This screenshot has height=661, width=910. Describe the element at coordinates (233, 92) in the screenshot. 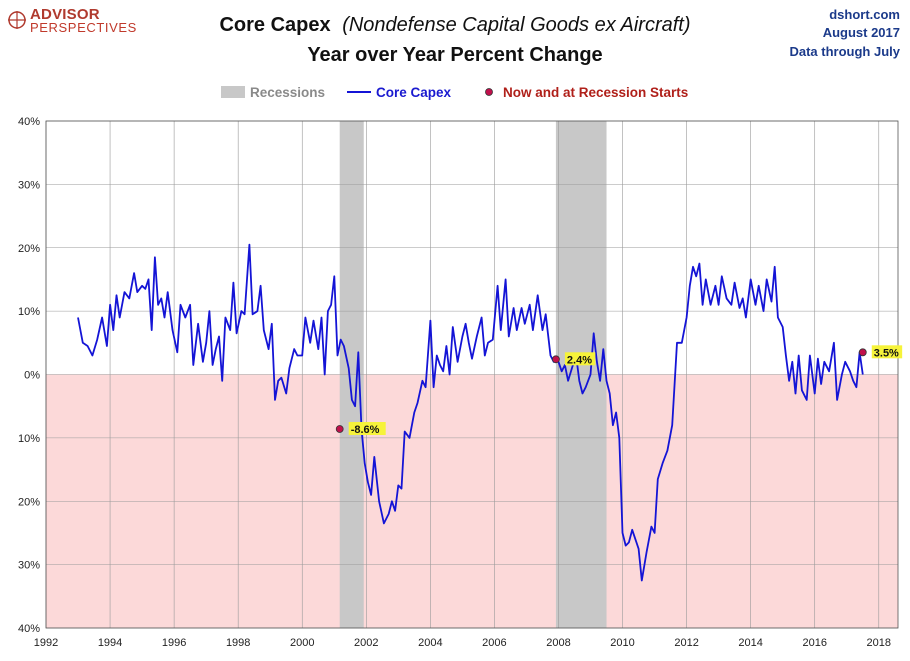

I see `legend-recession-swatch` at that location.